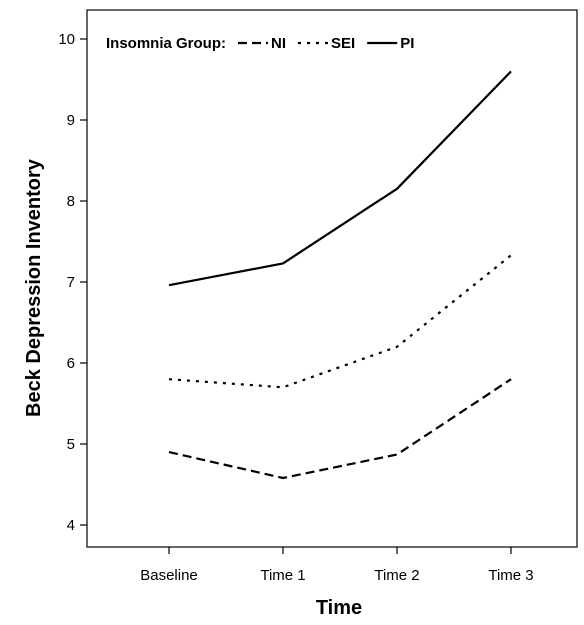 The height and width of the screenshot is (625, 584). Describe the element at coordinates (343, 43) in the screenshot. I see `legend-label-sei: SEI` at that location.